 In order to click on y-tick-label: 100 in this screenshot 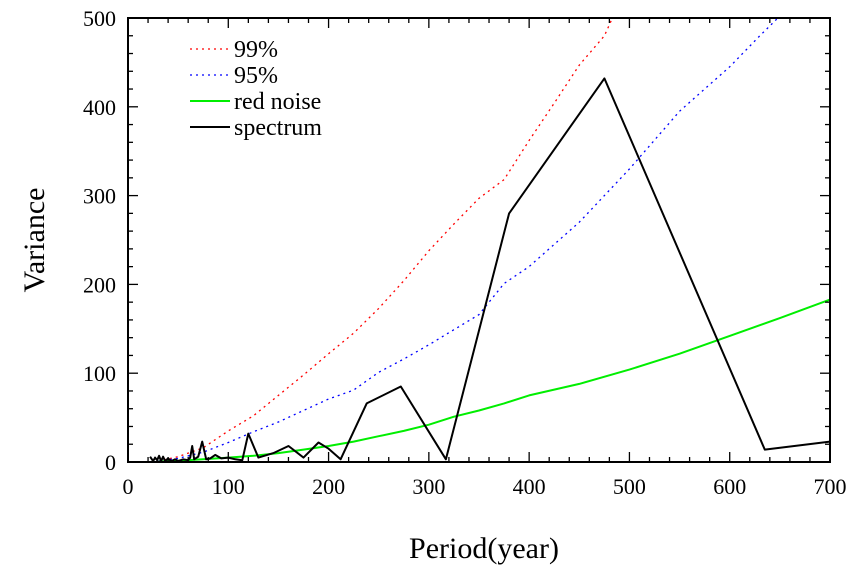, I will do `click(99, 373)`.